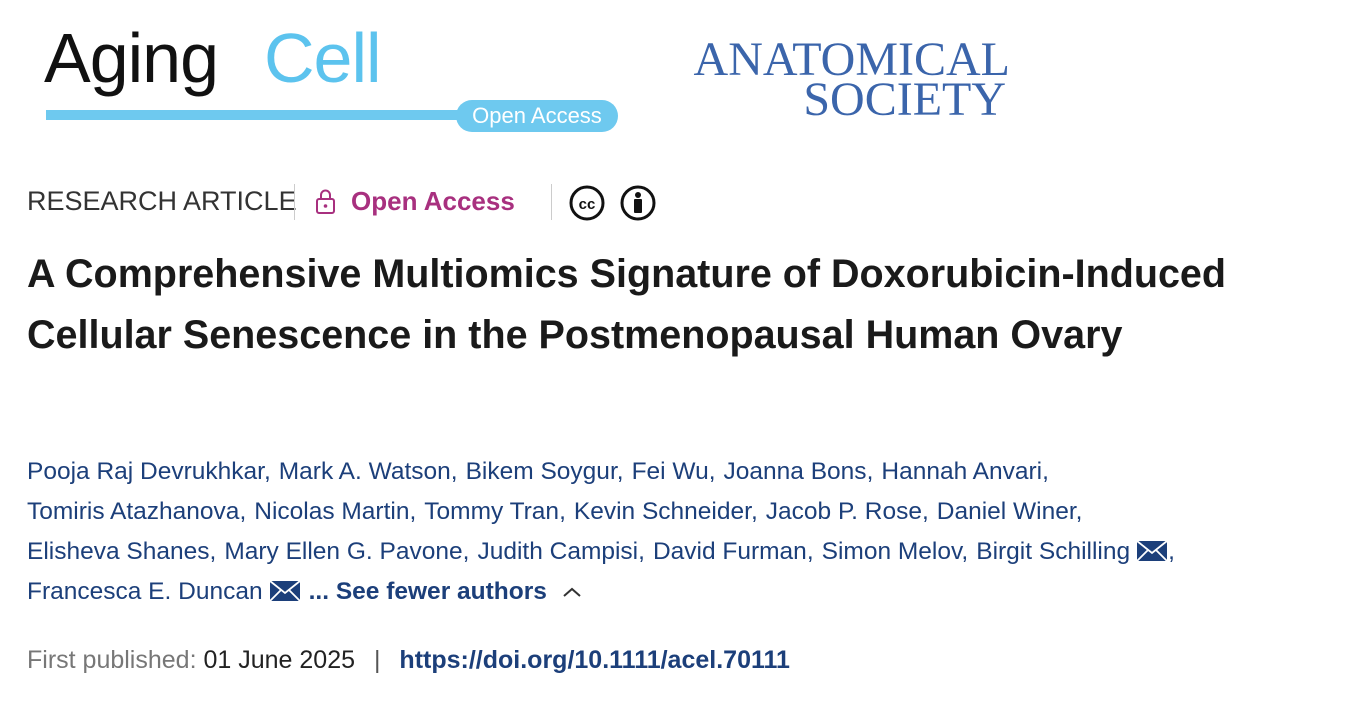  Describe the element at coordinates (795, 471) in the screenshot. I see `author-name: Joanna Bons` at that location.